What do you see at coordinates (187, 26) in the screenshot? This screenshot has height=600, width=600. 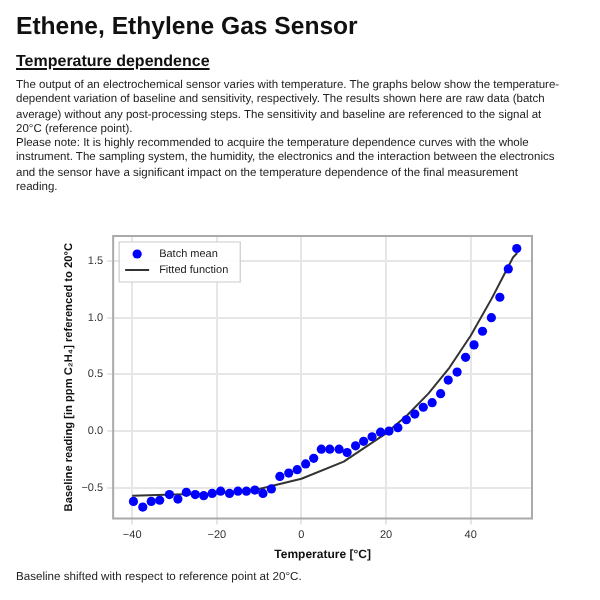 I see `chart-title: Ethene, Ethylene Gas Sensor` at bounding box center [187, 26].